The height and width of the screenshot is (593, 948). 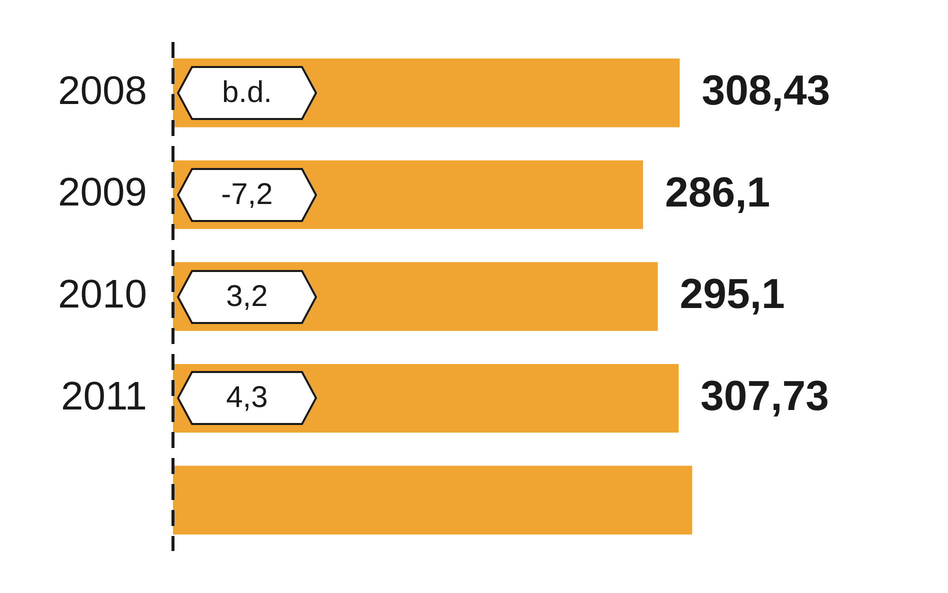 What do you see at coordinates (732, 294) in the screenshot?
I see `data-label: 295,1` at bounding box center [732, 294].